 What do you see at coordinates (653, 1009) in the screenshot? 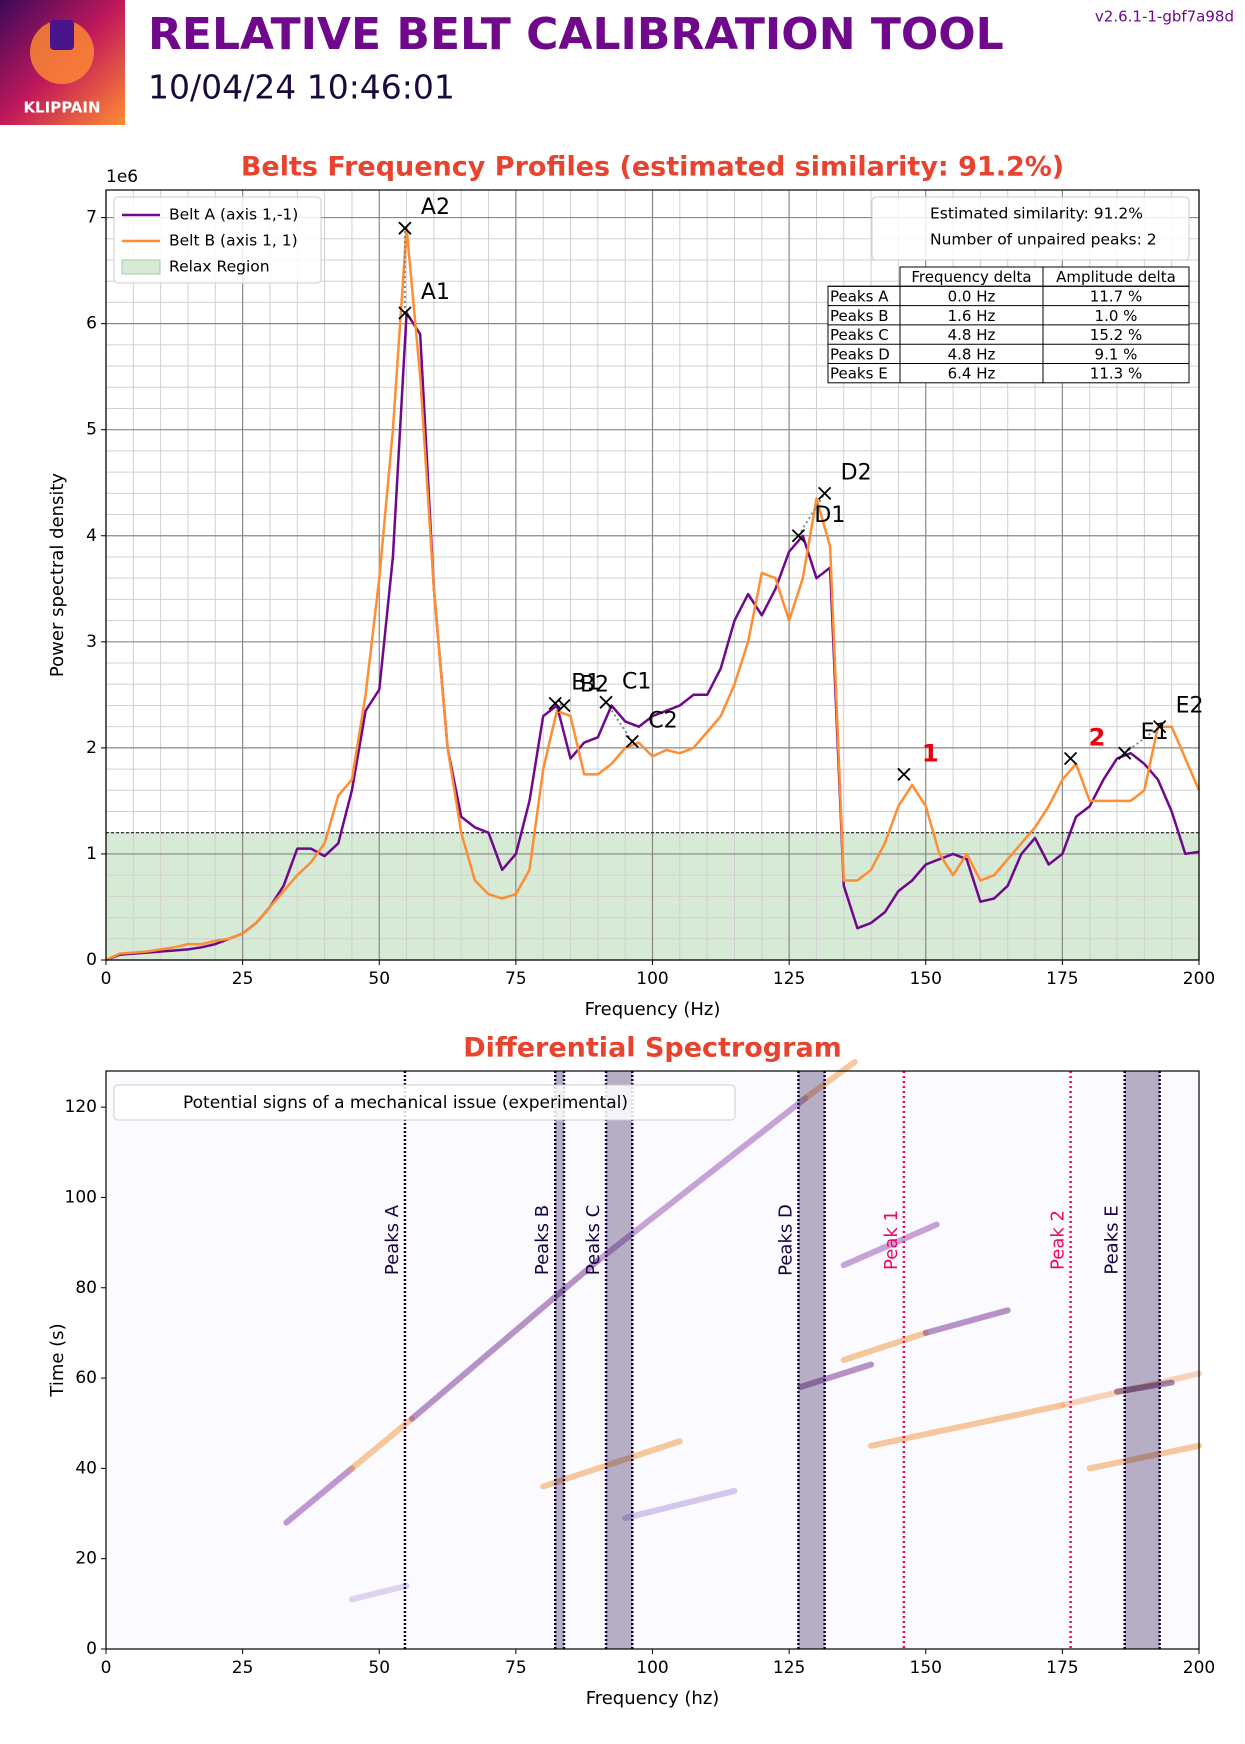
I see `x-axis-label: Frequency (Hz)` at bounding box center [653, 1009].